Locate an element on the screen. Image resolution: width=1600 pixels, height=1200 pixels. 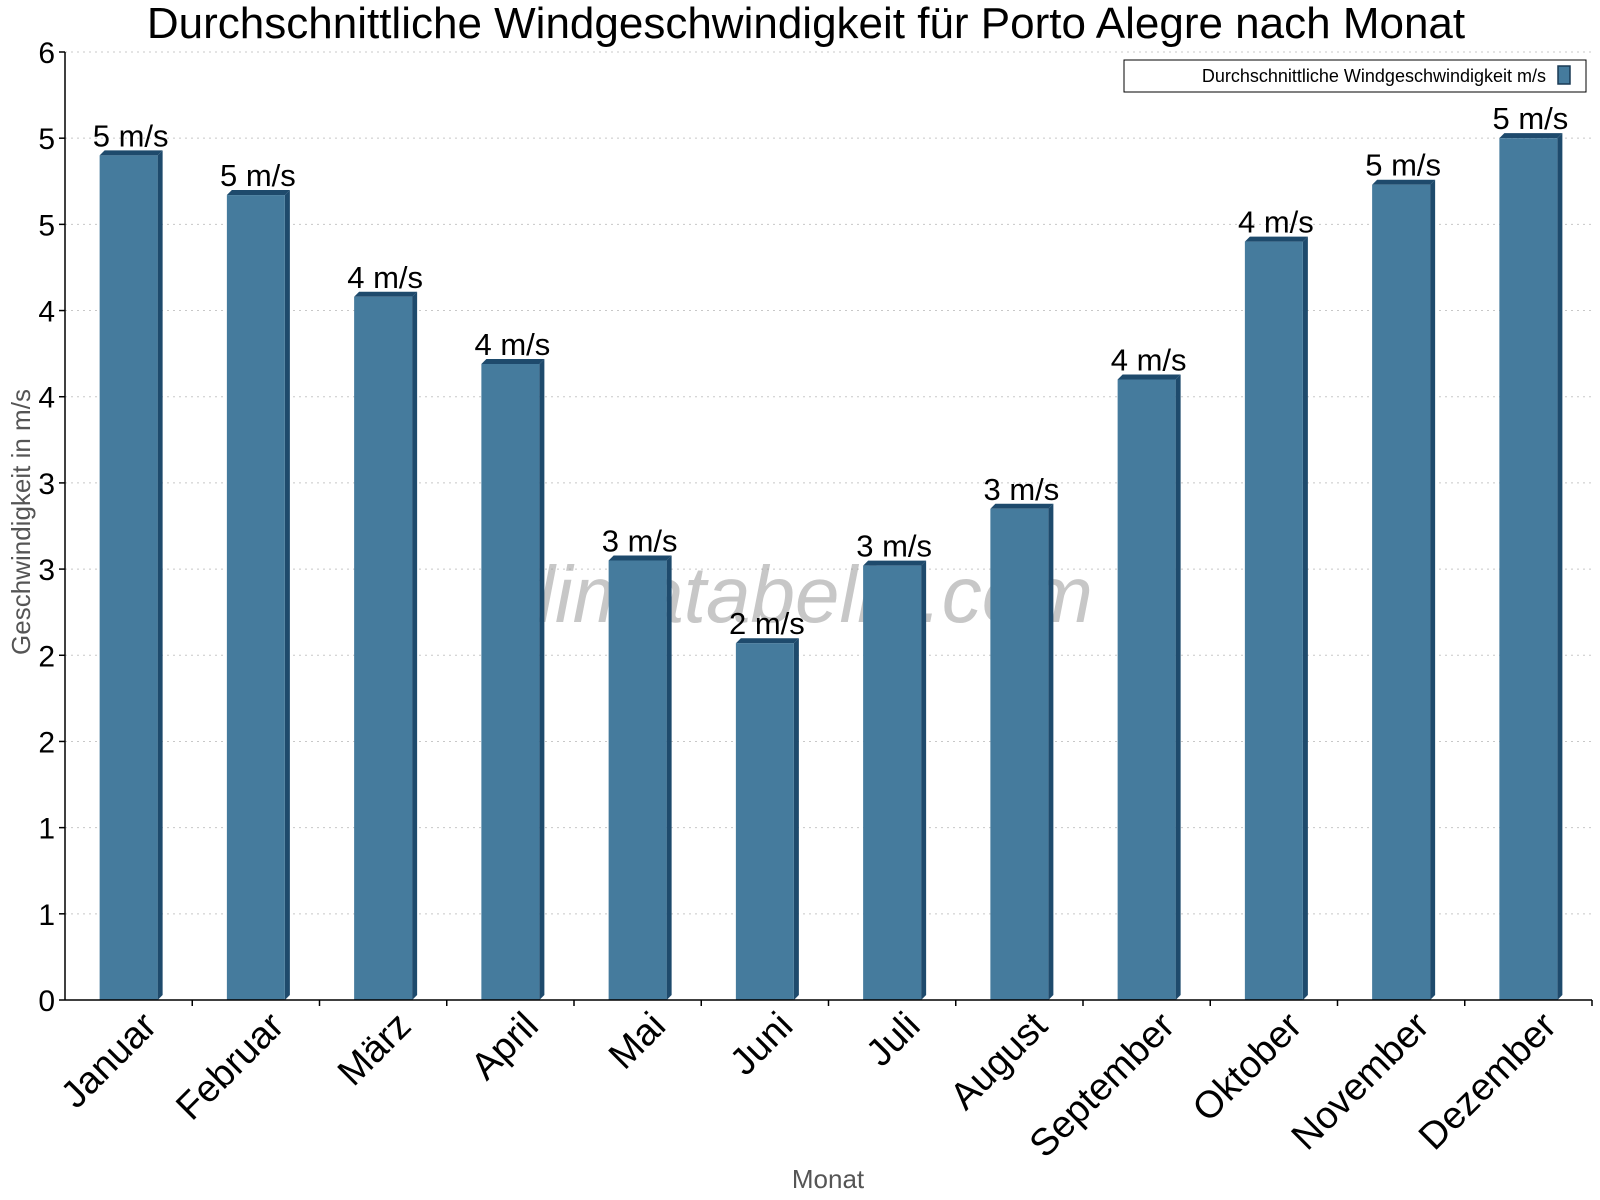
legend-box is located at coordinates (1355, 76).